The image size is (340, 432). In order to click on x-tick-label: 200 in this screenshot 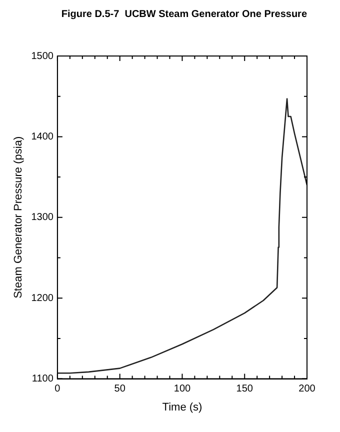, I will do `click(307, 389)`.